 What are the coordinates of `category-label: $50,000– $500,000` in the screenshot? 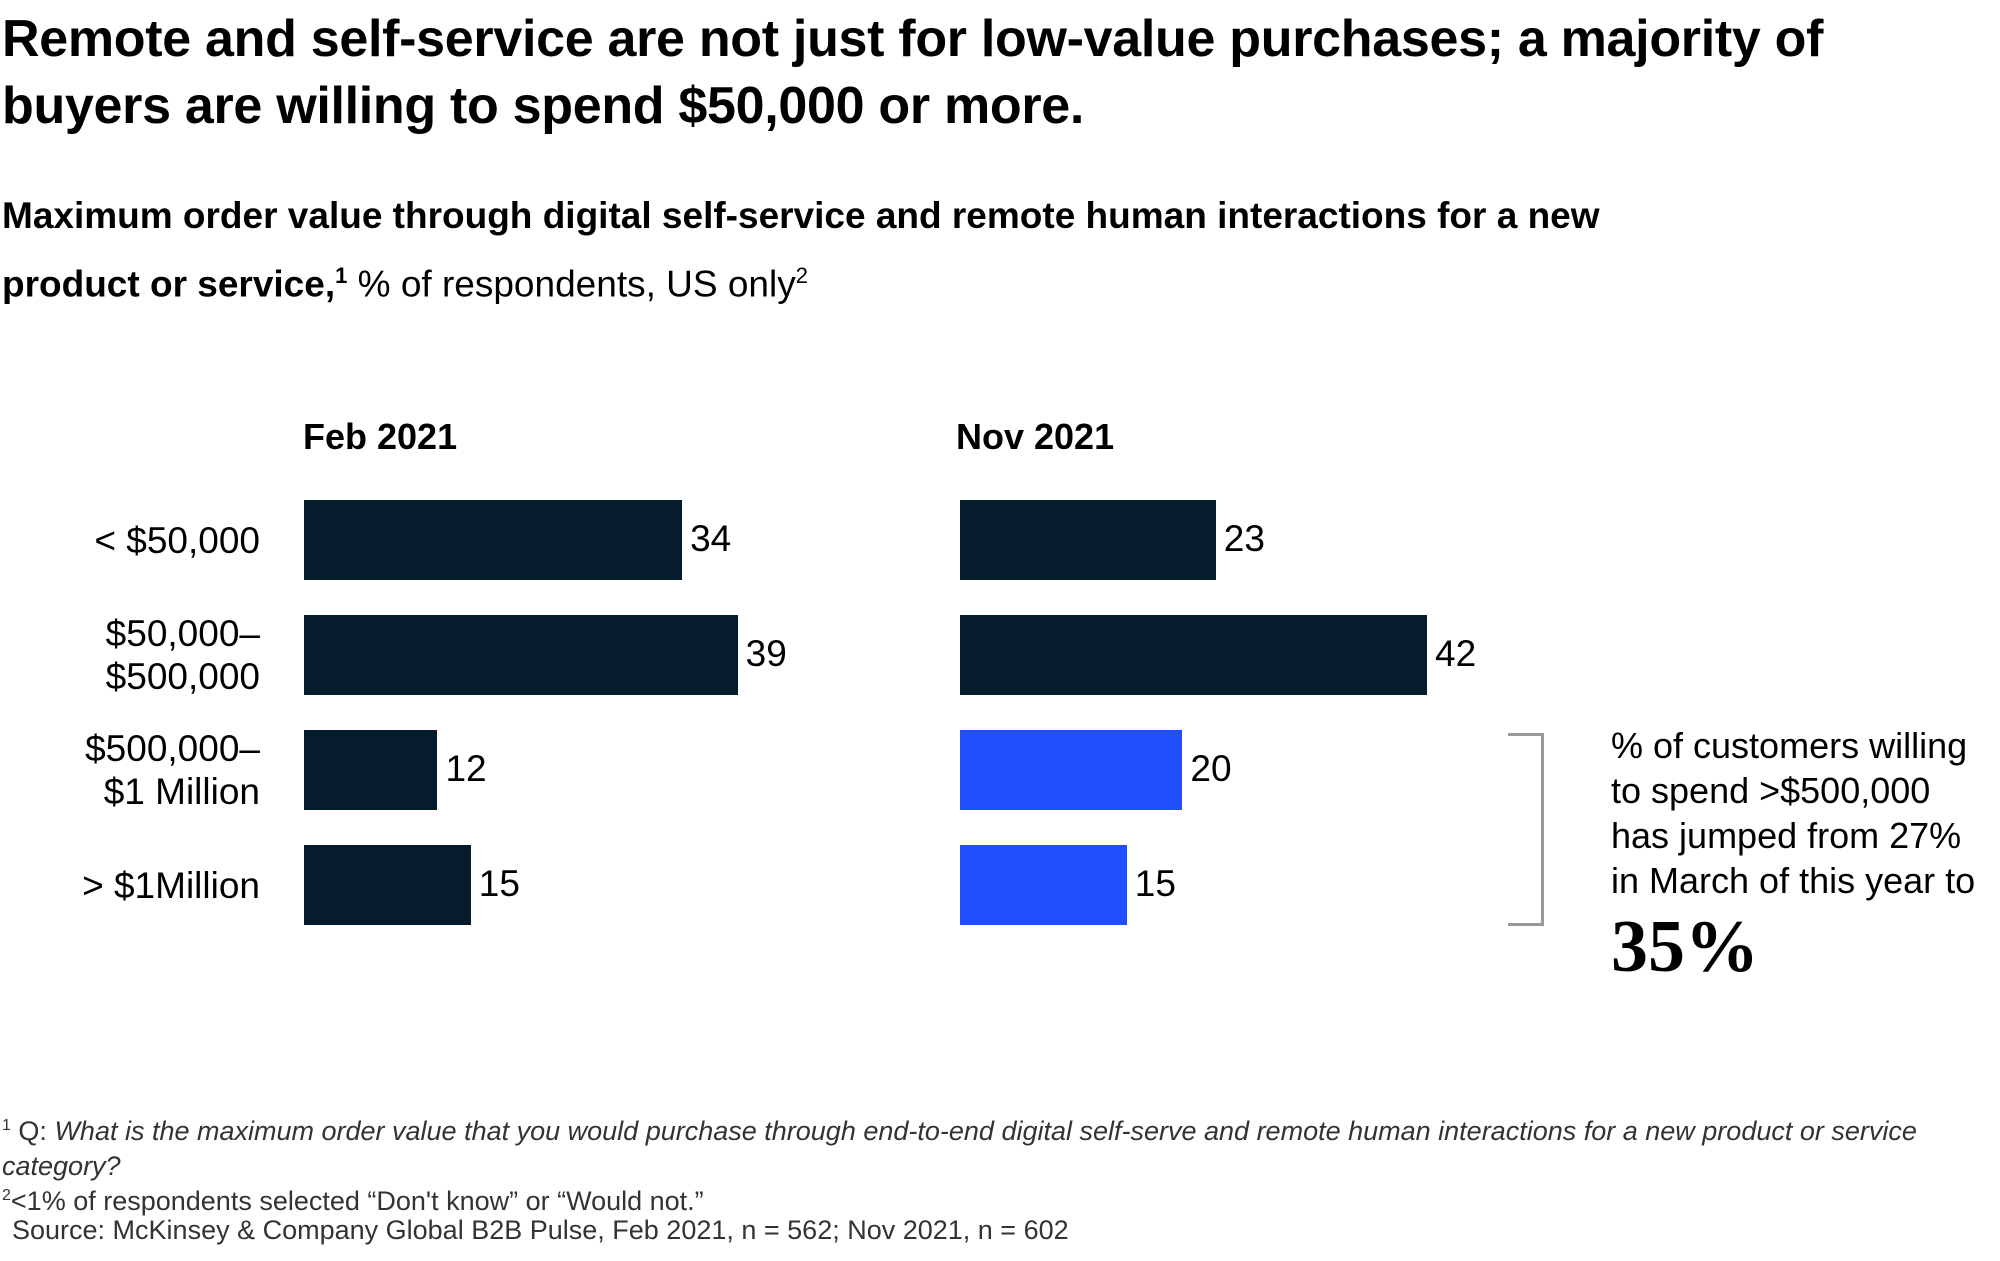 It's located at (182, 655).